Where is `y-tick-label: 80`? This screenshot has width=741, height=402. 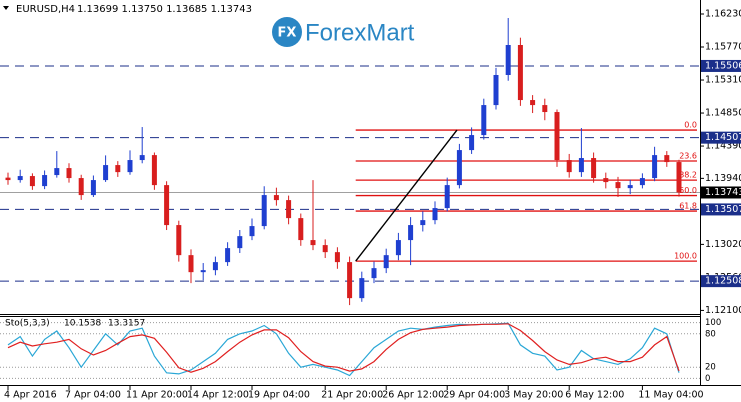 y-tick-label: 80 is located at coordinates (710, 334).